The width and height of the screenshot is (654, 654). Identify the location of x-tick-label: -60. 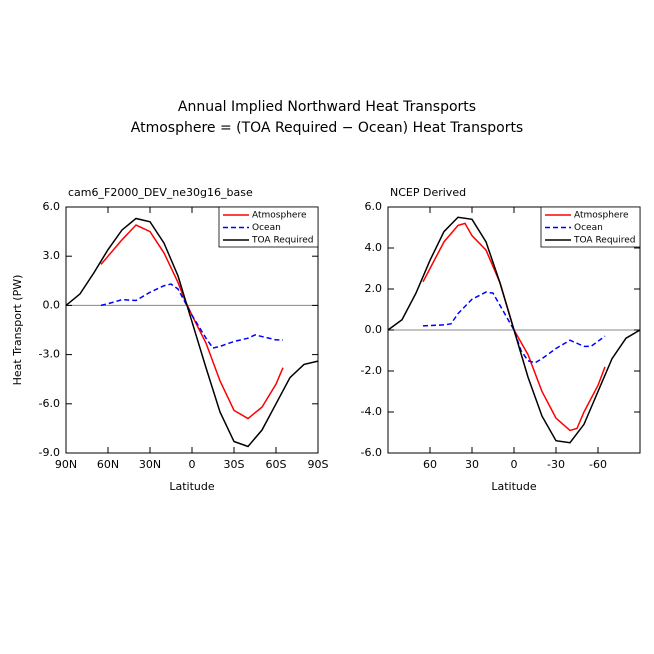
(598, 464).